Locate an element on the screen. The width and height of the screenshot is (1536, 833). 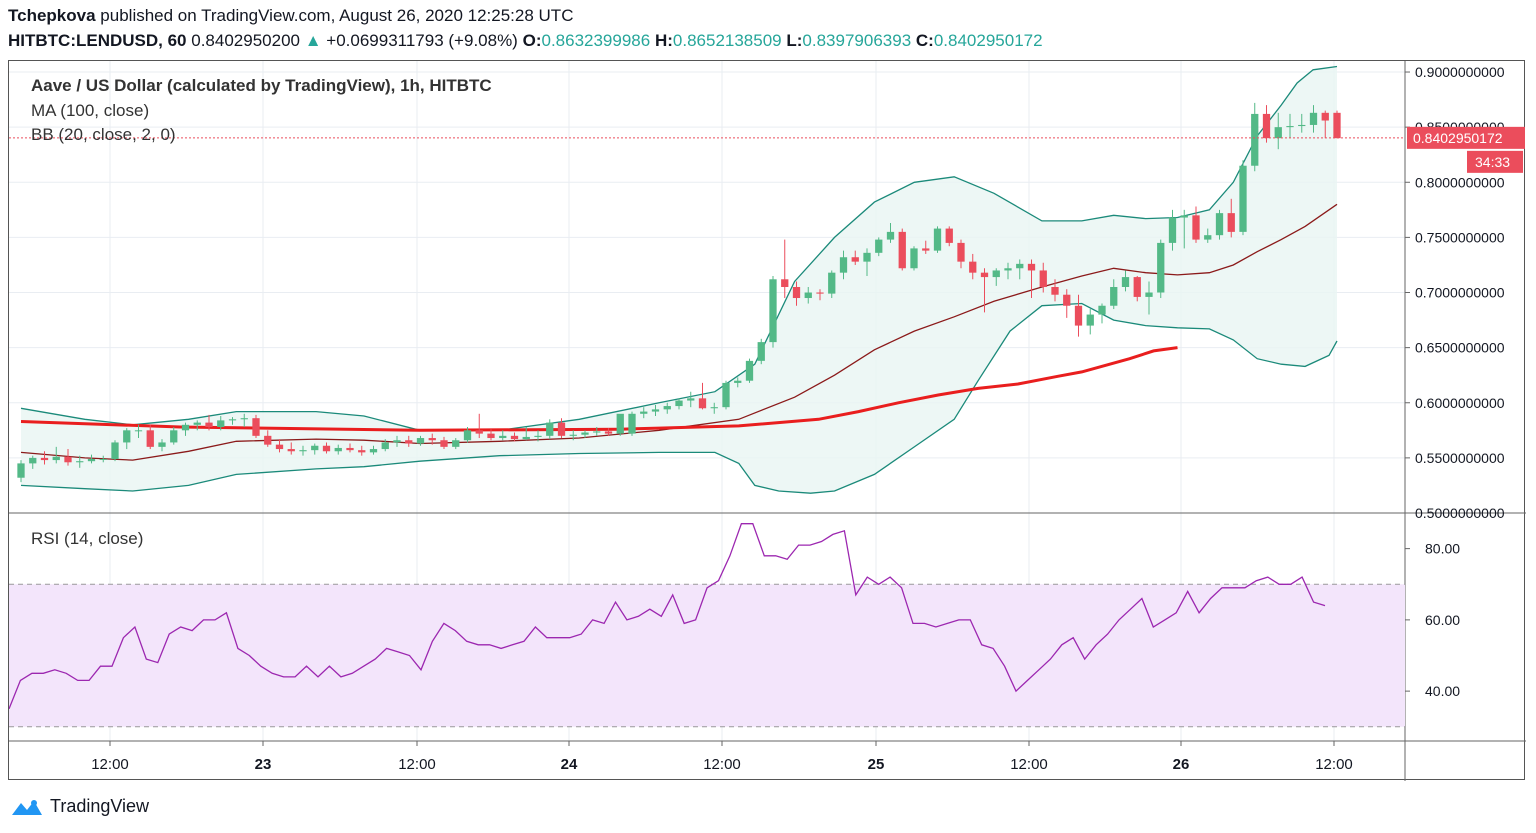
up-arrow-icon: ▲ is located at coordinates (313, 40).